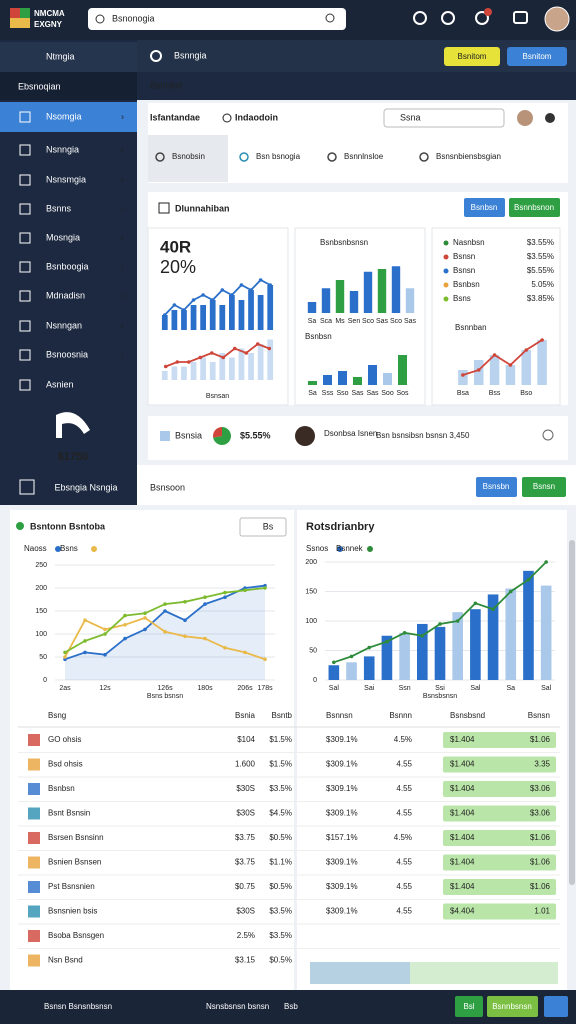 The image size is (576, 1024). I want to click on legend-dot, so click(446, 243).